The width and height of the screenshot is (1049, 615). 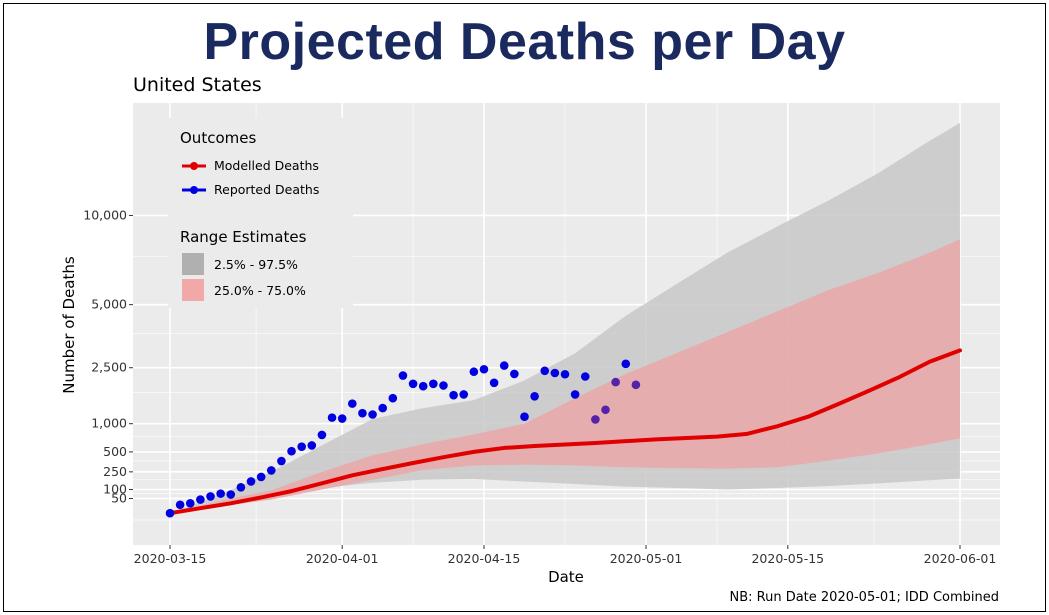 I want to click on y-tick-label: 10,000, so click(x=105, y=214).